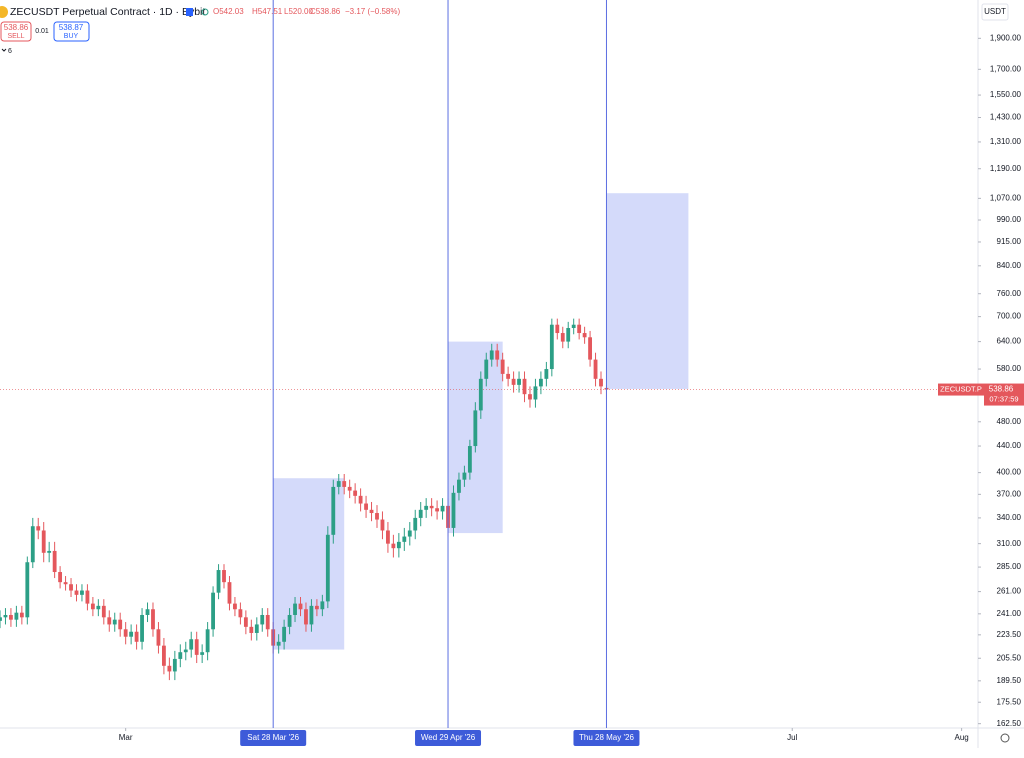 This screenshot has height=758, width=1024. Describe the element at coordinates (205, 12) in the screenshot. I see `status-dot` at that location.